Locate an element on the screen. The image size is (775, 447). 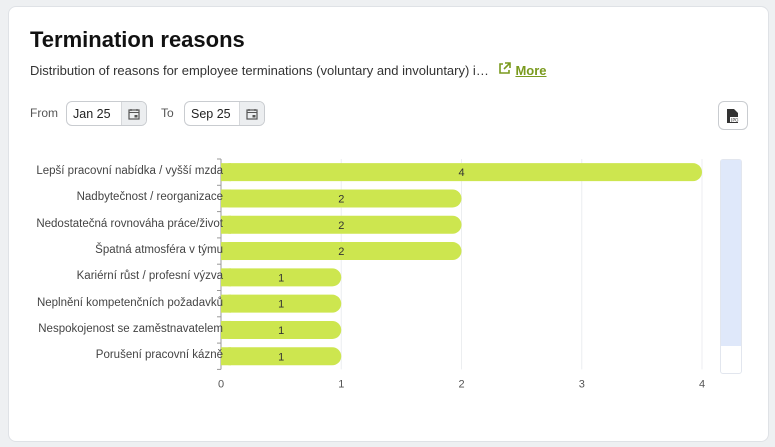
y-category-label: Neplnění kompetenčních požadavků is located at coordinates (129, 302).